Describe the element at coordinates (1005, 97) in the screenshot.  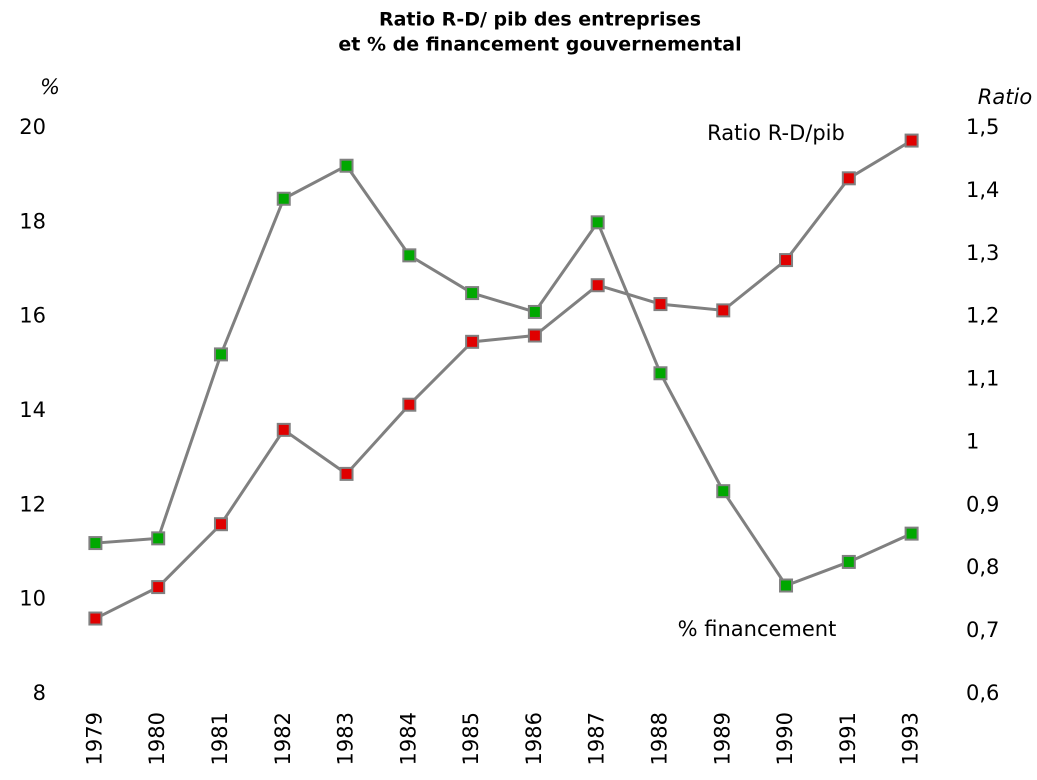
I see `y2-axis-title: Ratio` at that location.